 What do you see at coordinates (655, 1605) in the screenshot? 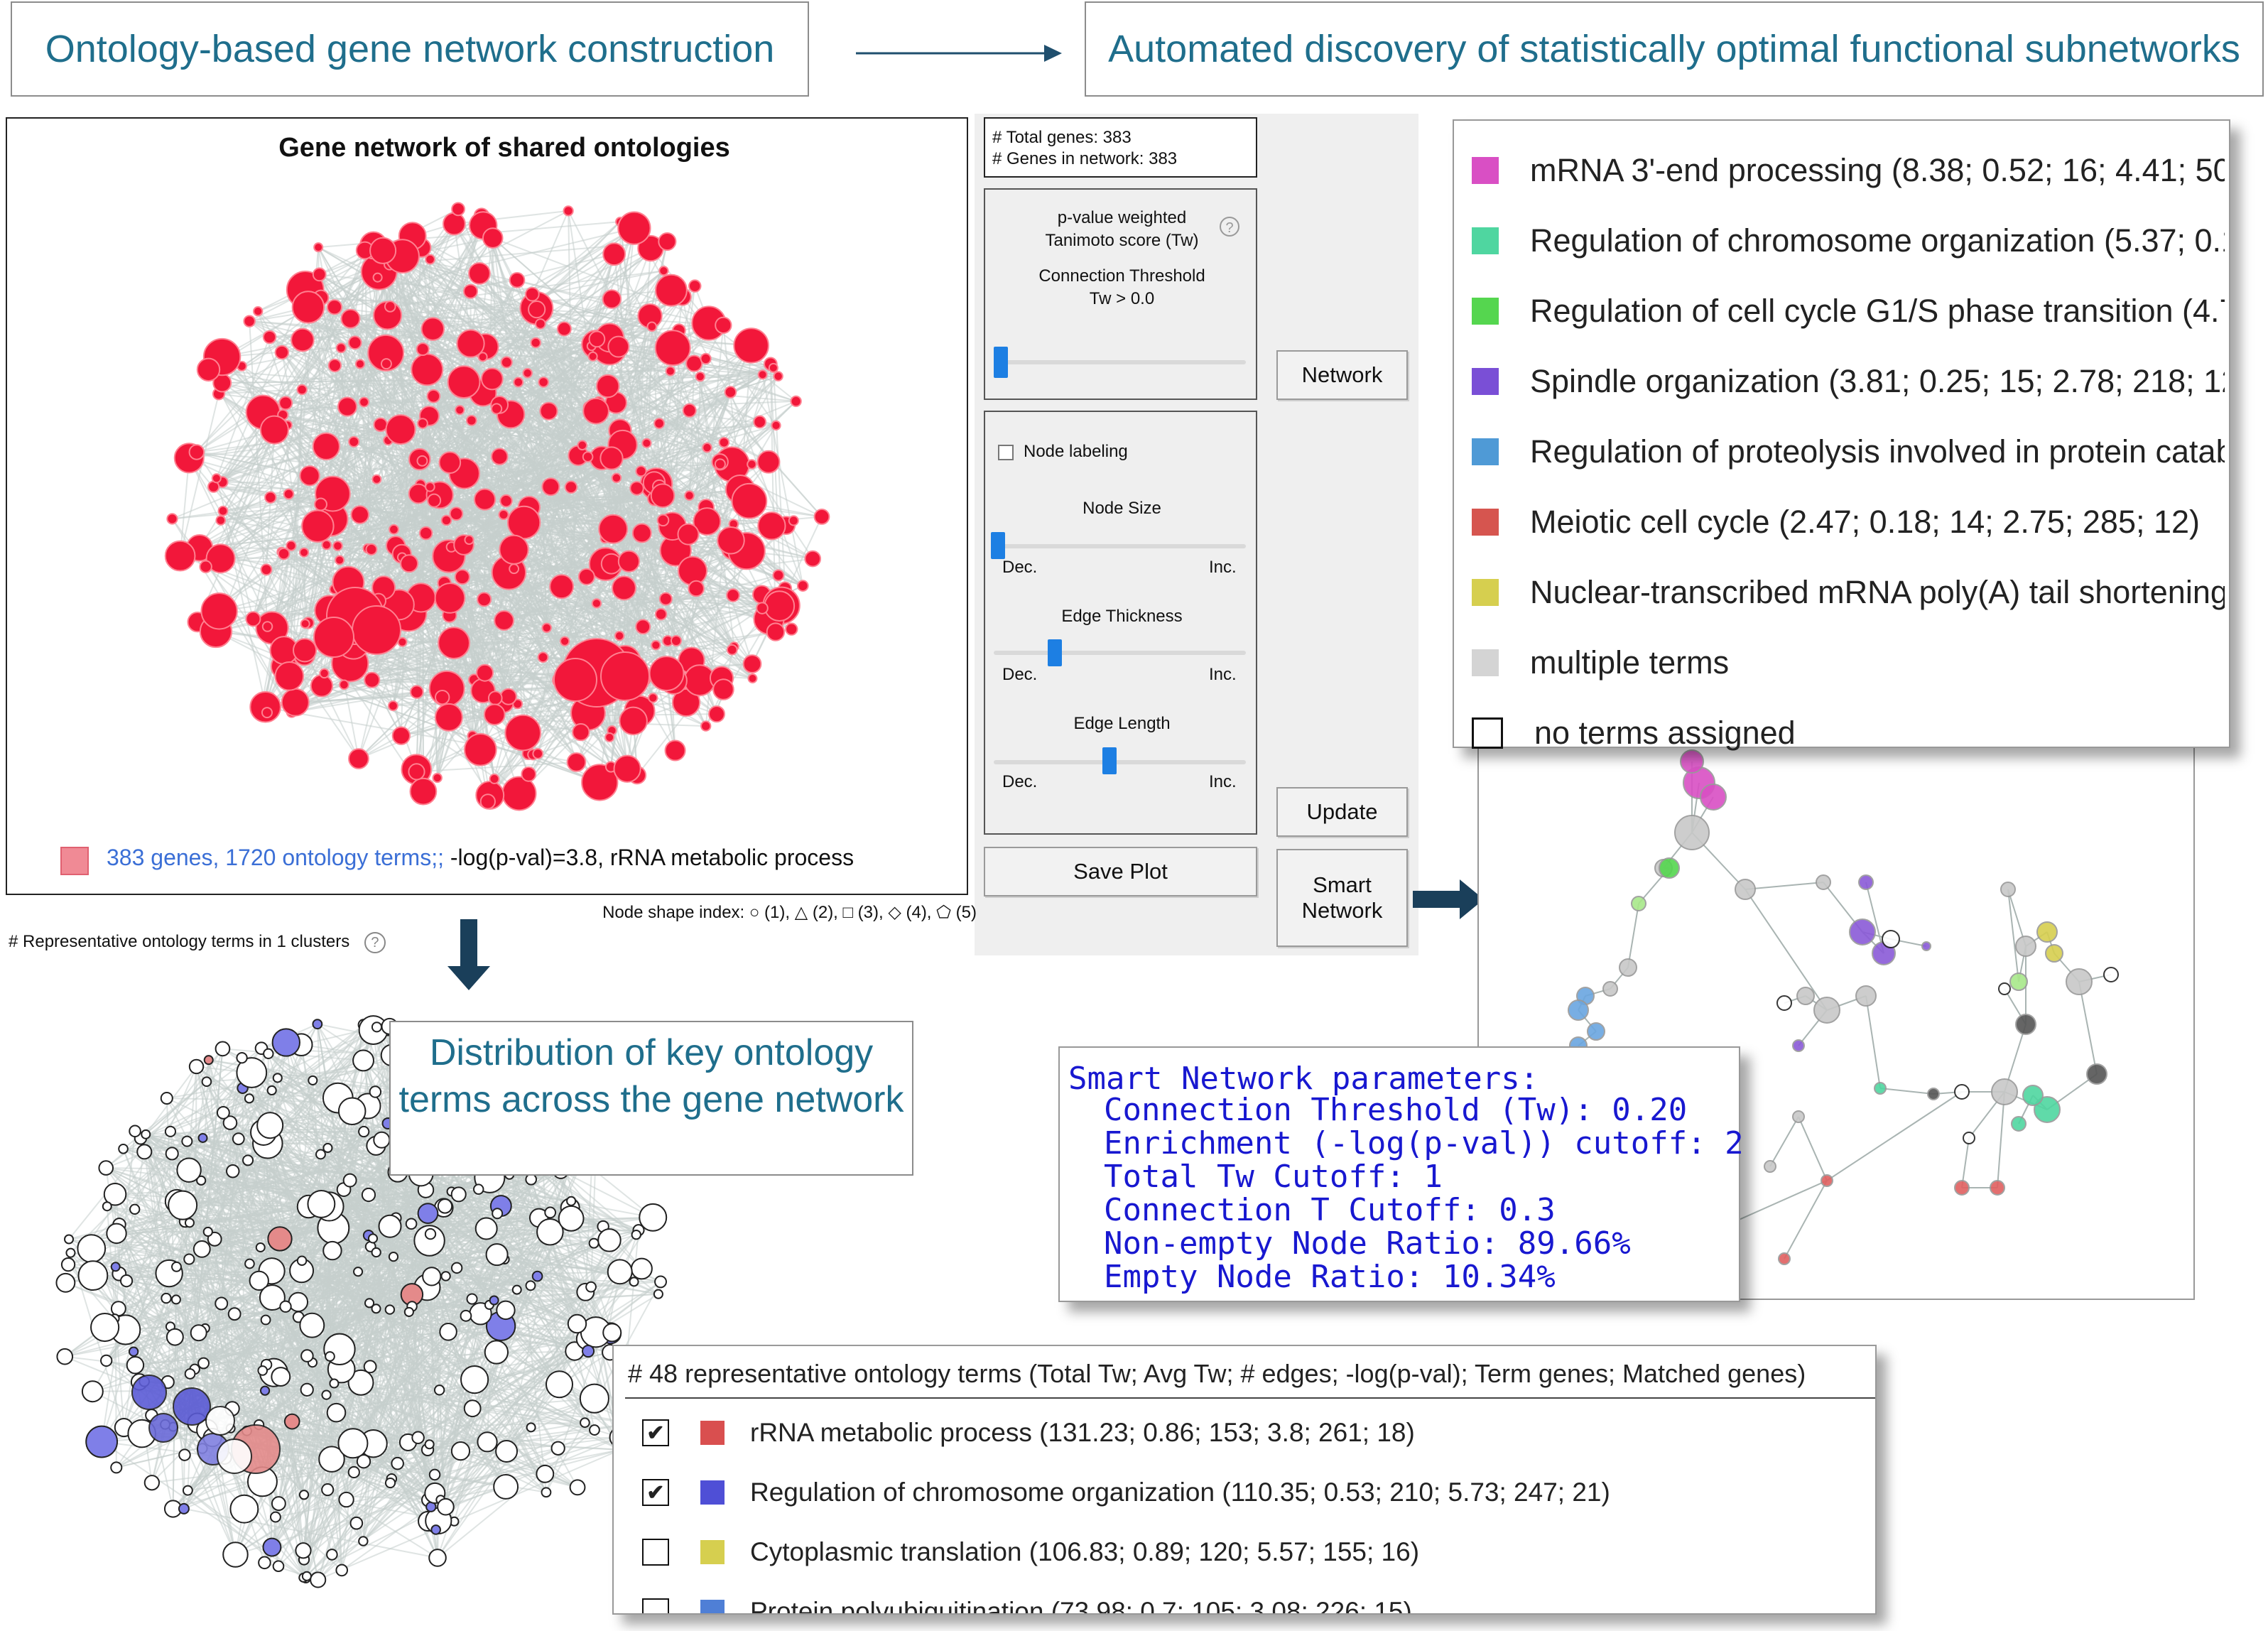
I see `term-checkbox` at bounding box center [655, 1605].